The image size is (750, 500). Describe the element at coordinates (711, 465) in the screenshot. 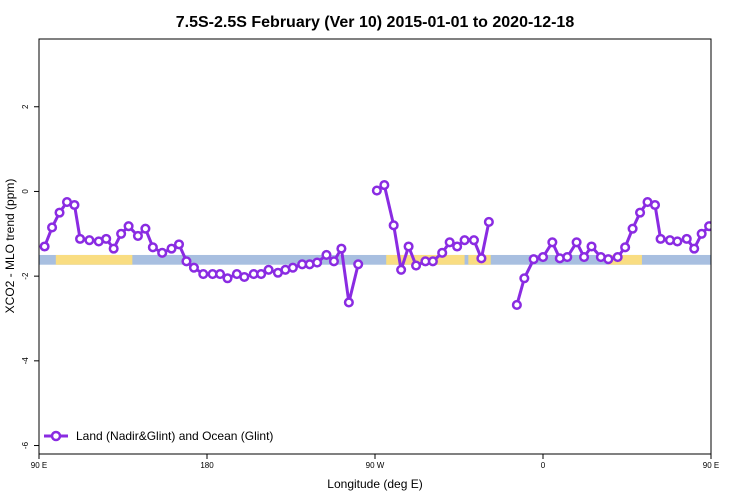

I see `x-tick-label-4: 90 E` at that location.